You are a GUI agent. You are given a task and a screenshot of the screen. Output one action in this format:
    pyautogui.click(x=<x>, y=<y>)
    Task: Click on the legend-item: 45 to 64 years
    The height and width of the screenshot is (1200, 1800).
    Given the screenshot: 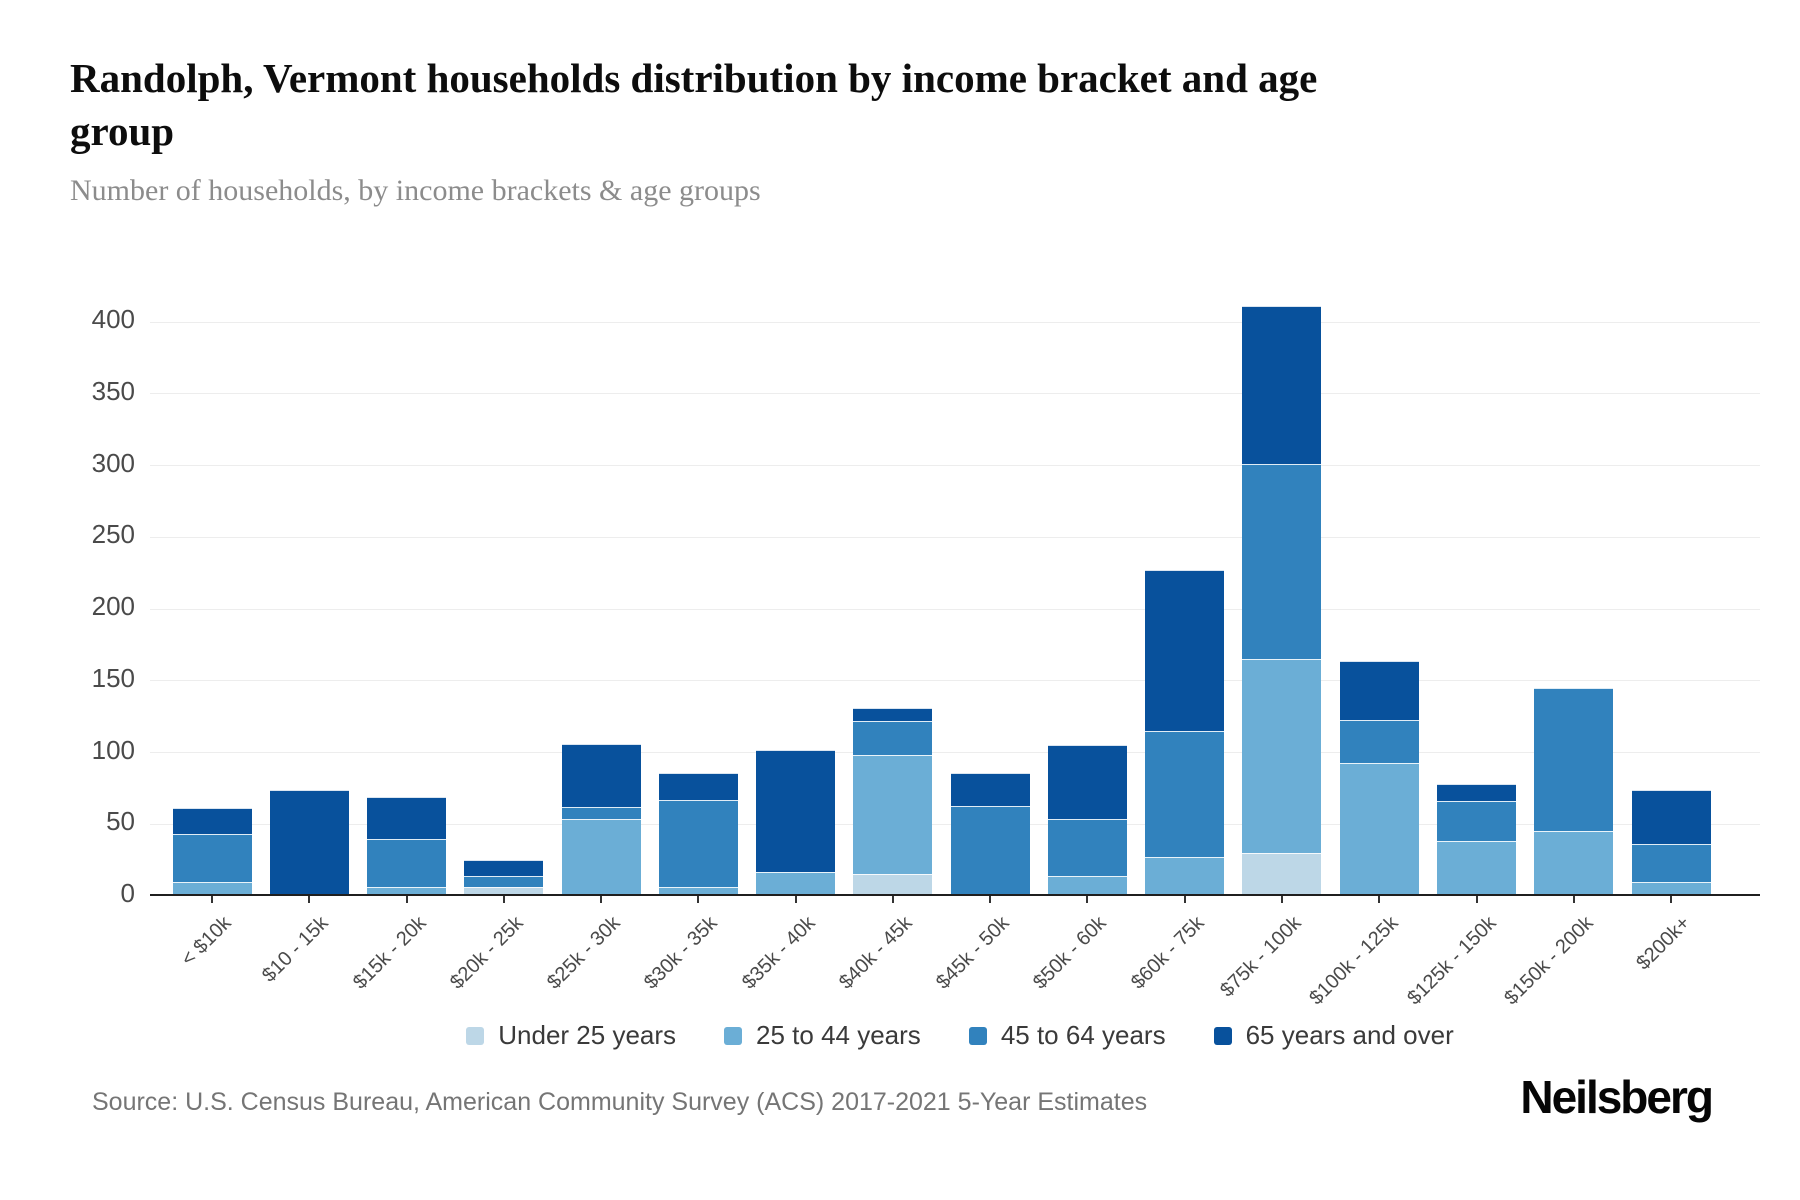 What is the action you would take?
    pyautogui.click(x=1067, y=1035)
    